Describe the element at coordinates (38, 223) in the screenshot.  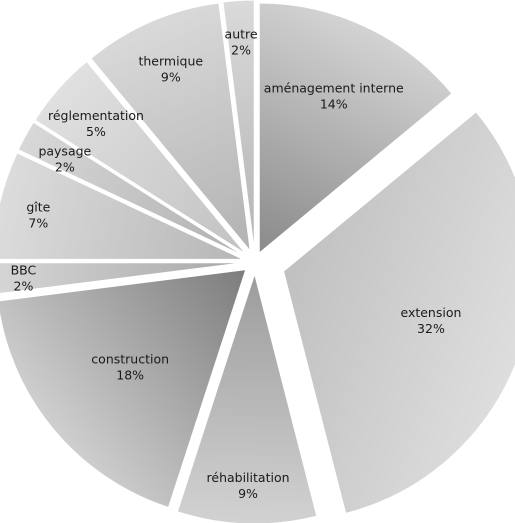
I see `slice-value-gite: 7%` at that location.